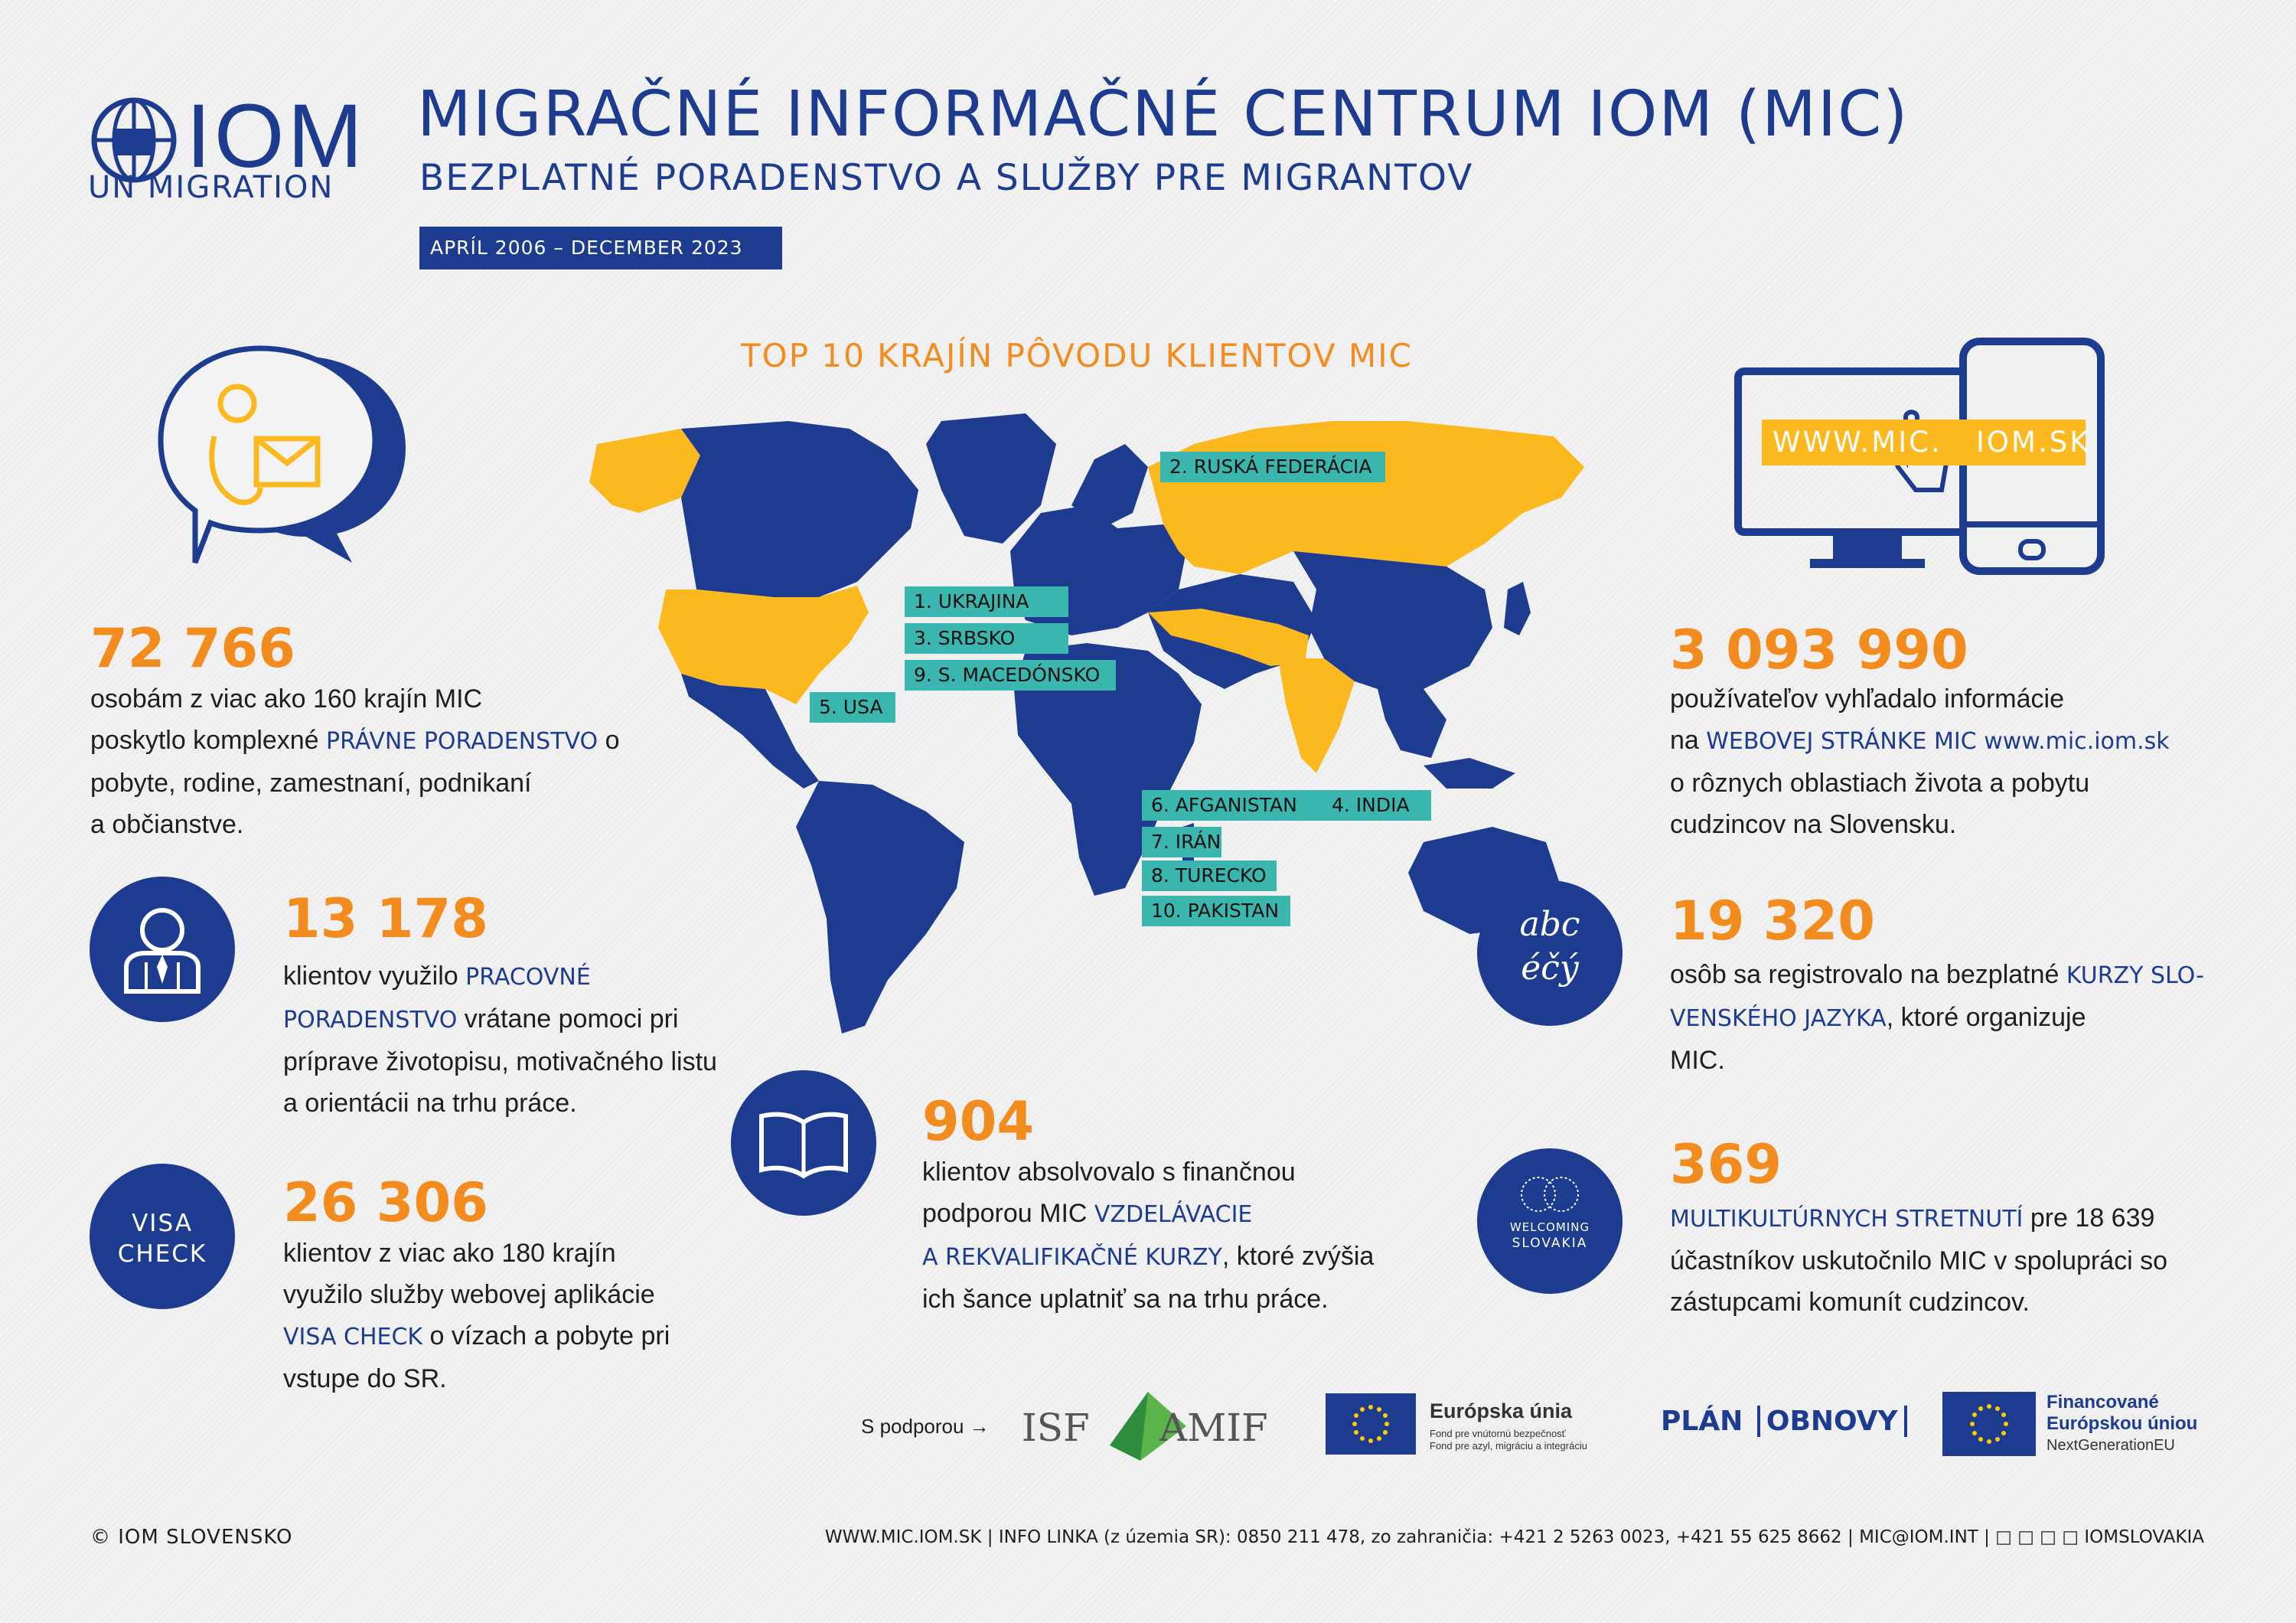  Describe the element at coordinates (1772, 921) in the screenshot. I see `language-stat-number: 19 320` at that location.